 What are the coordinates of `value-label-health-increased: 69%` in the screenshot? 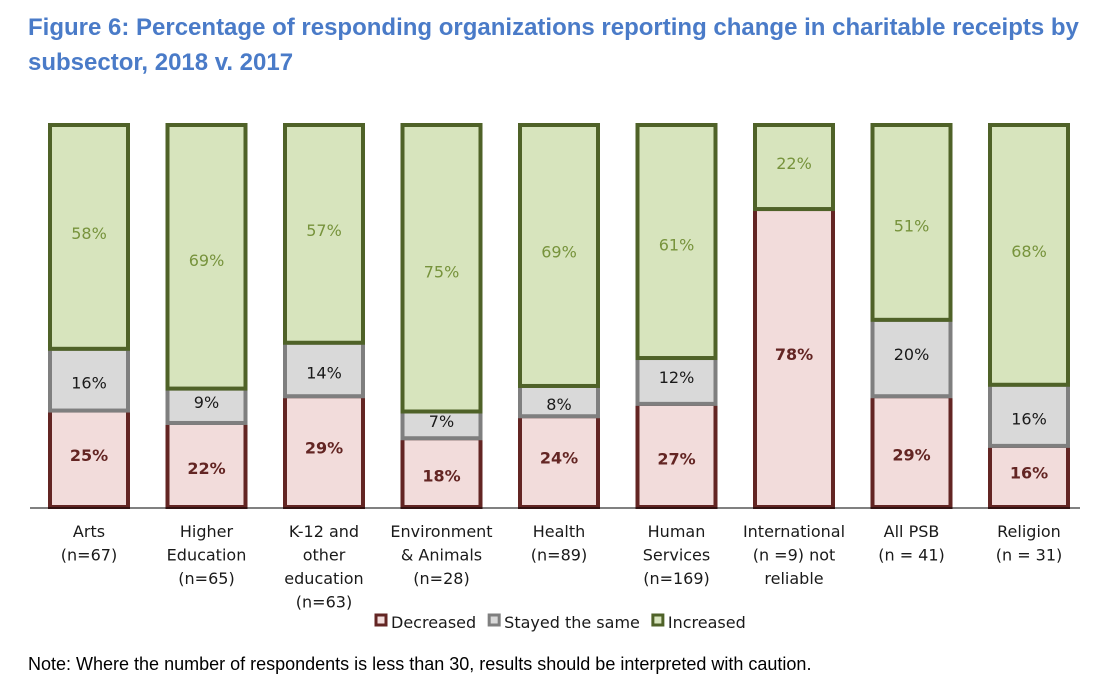 It's located at (559, 251).